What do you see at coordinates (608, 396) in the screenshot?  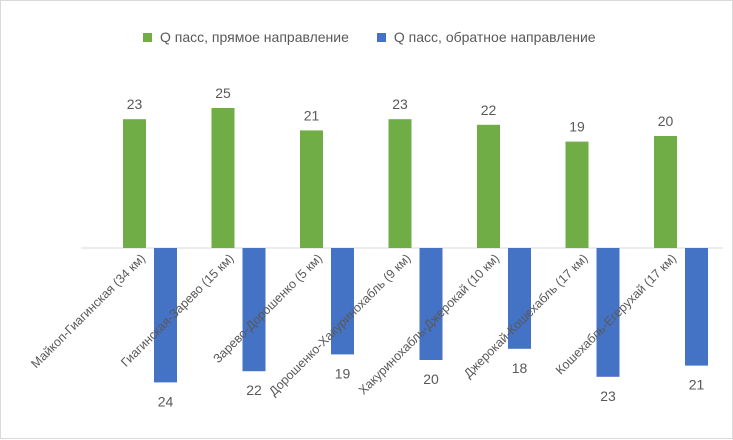 I see `data-label-reverse-5: 23` at bounding box center [608, 396].